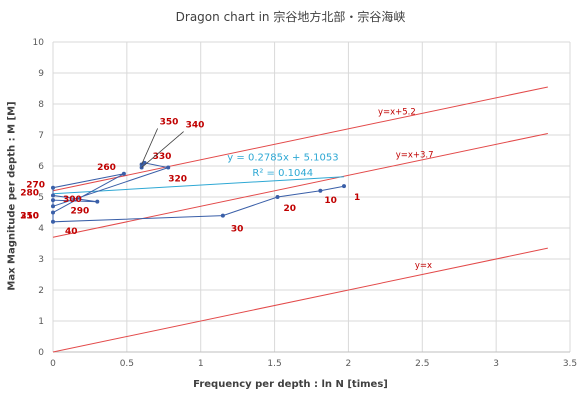 The height and width of the screenshot is (406, 581). What do you see at coordinates (330, 201) in the screenshot?
I see `point-label: 10` at bounding box center [330, 201].